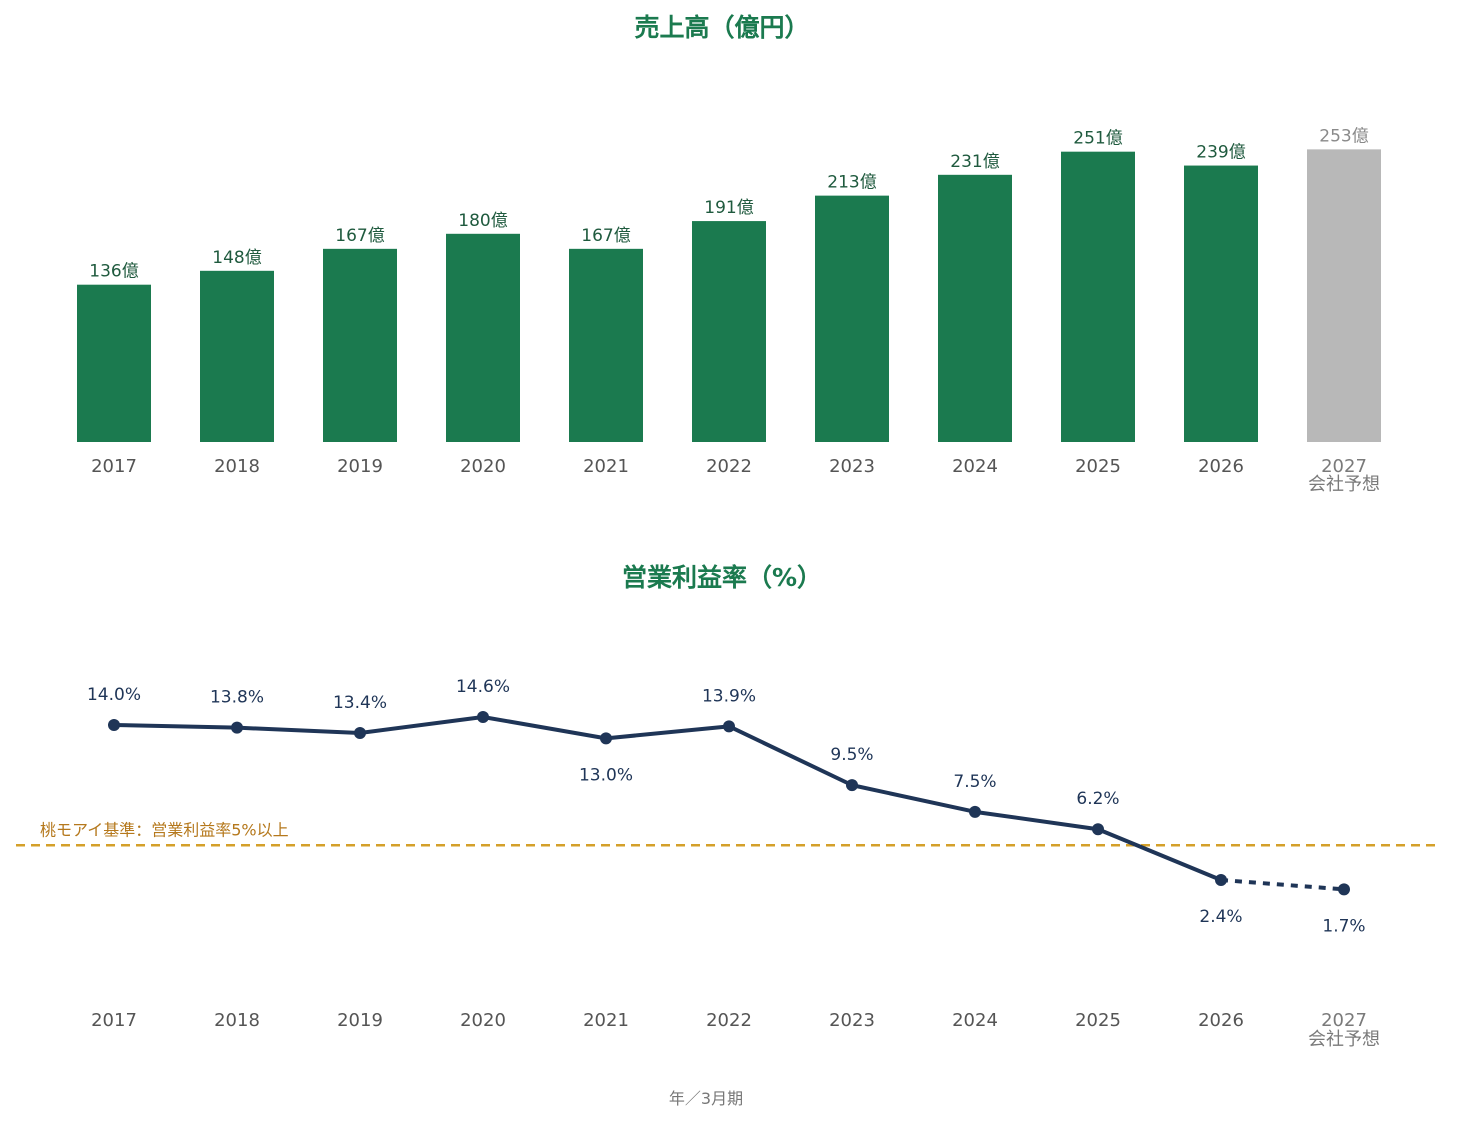 The image size is (1458, 1125). Describe the element at coordinates (729, 726) in the screenshot. I see `margin-point-2022` at that location.